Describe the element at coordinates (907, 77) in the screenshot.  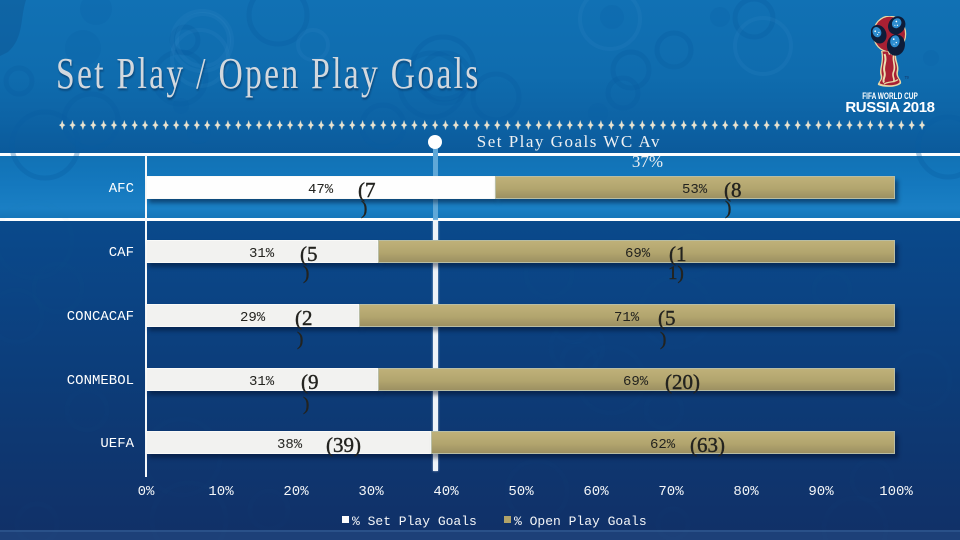
I see `svg-text: TM` at that location.